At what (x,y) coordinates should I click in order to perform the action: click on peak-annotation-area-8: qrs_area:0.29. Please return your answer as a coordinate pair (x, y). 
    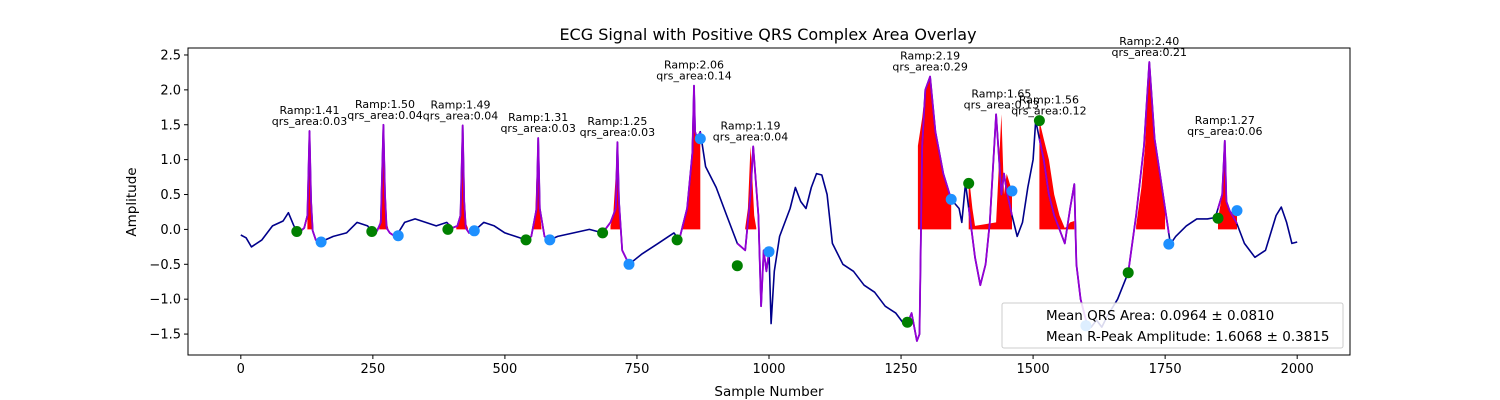
    Looking at the image, I should click on (929, 67).